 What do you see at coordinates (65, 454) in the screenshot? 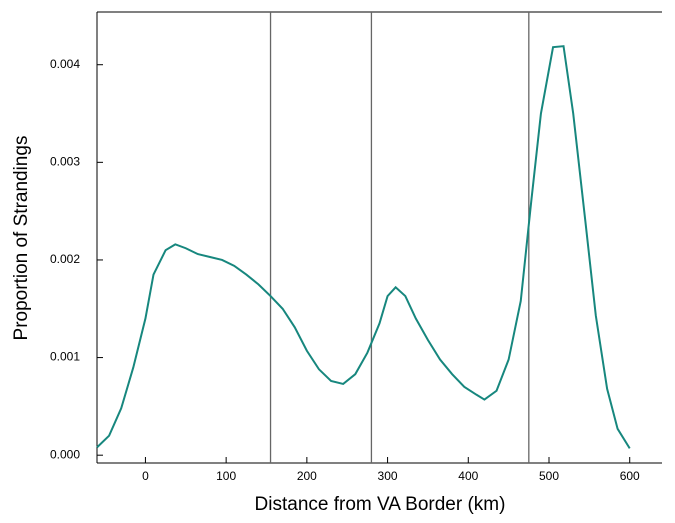
I see `y-tick-label: 0.000` at bounding box center [65, 454].